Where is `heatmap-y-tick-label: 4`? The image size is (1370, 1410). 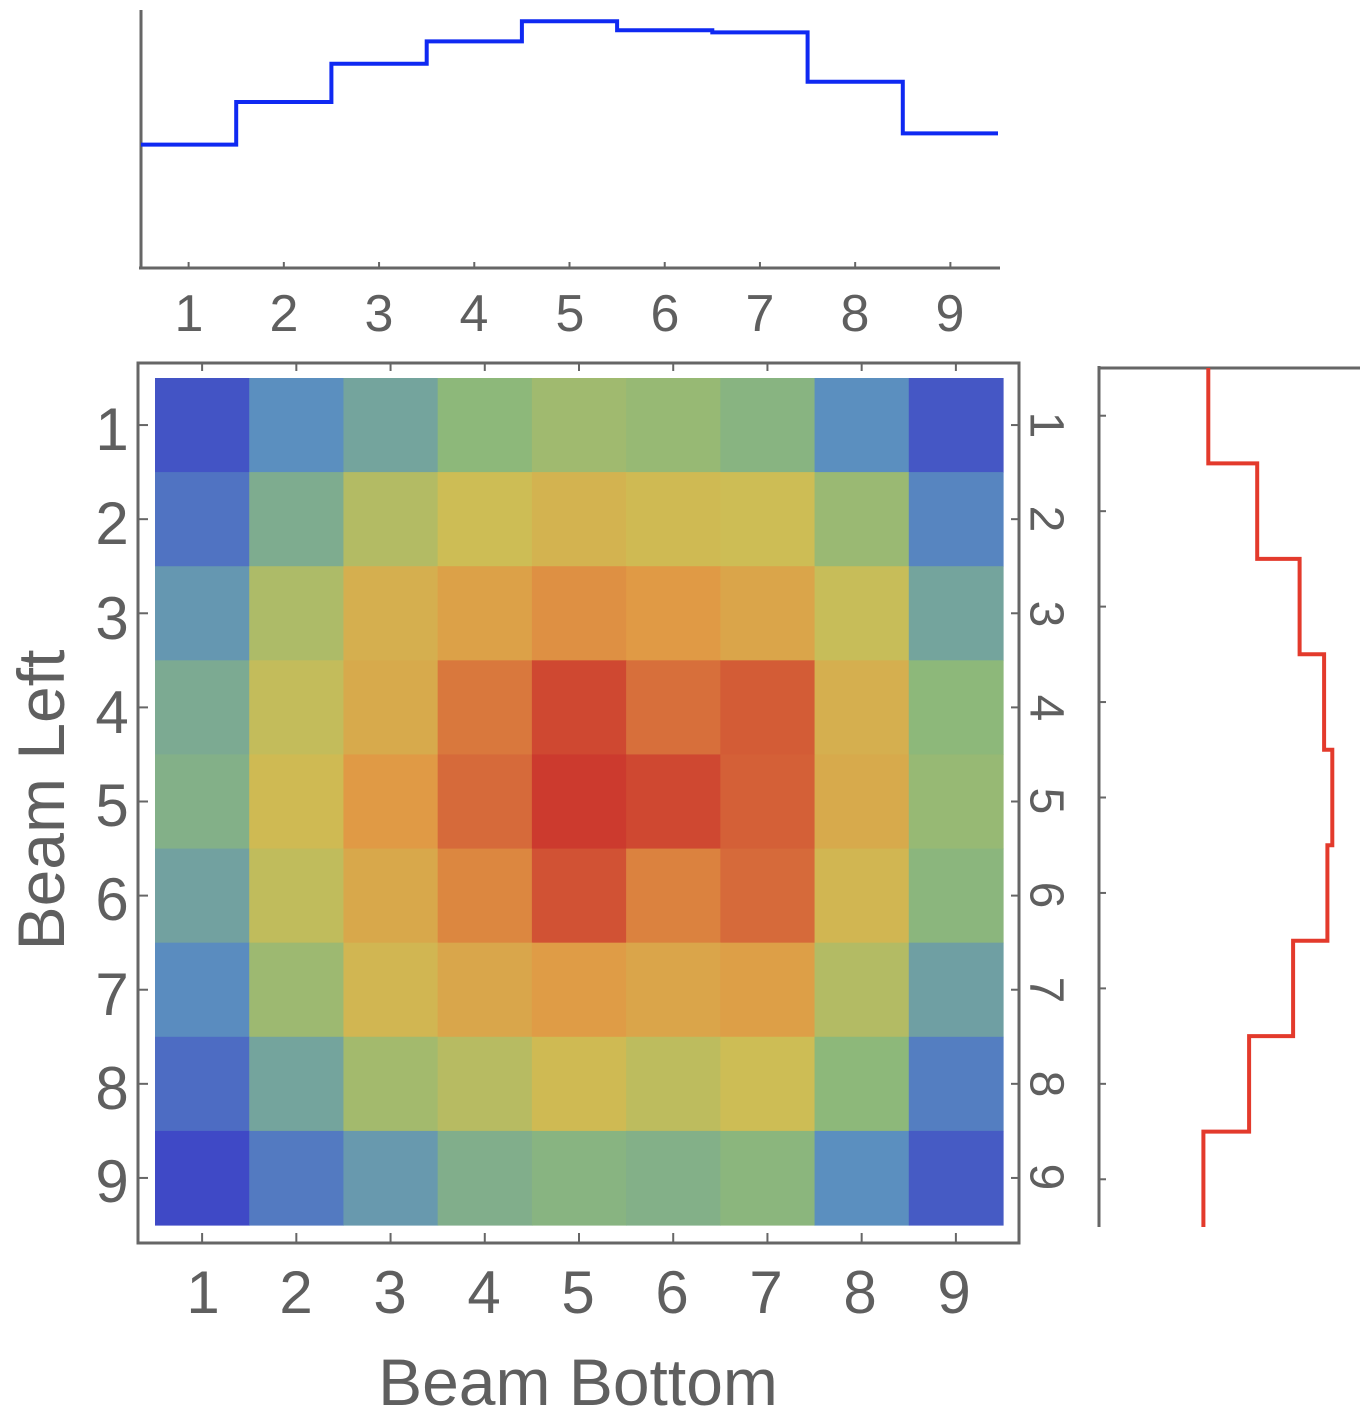 heatmap-y-tick-label: 4 is located at coordinates (111, 712).